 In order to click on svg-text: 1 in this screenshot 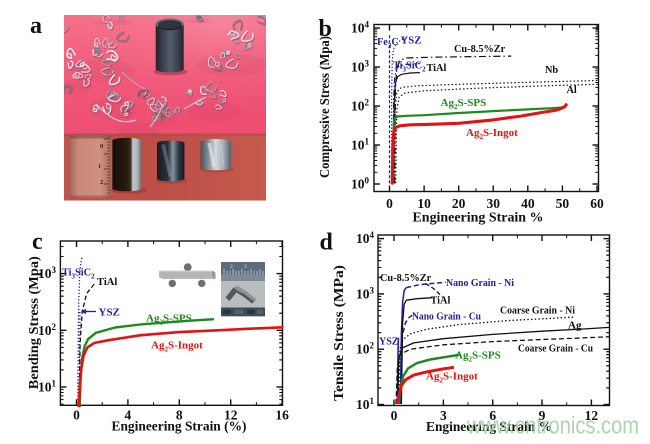, I will do `click(99, 167)`.